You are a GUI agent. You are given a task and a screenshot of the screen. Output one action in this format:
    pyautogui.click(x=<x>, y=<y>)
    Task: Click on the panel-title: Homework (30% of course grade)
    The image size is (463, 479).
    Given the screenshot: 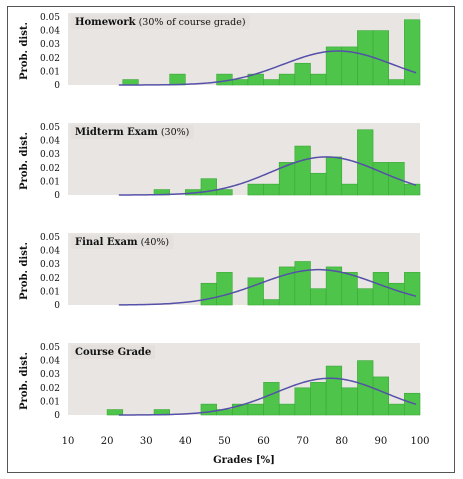 What is the action you would take?
    pyautogui.click(x=160, y=22)
    